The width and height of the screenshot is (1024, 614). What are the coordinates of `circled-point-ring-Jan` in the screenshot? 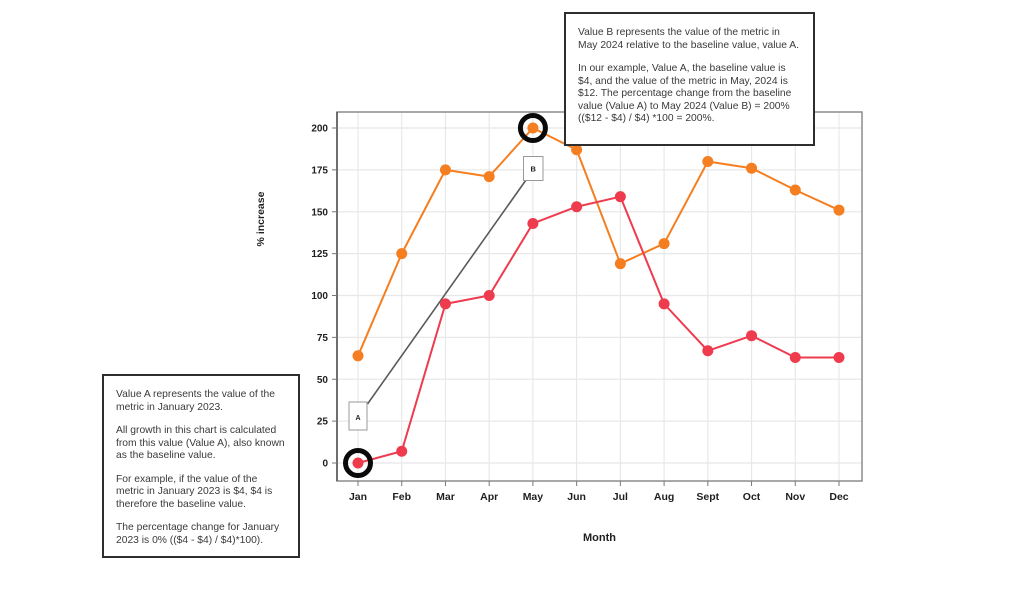 It's located at (358, 463).